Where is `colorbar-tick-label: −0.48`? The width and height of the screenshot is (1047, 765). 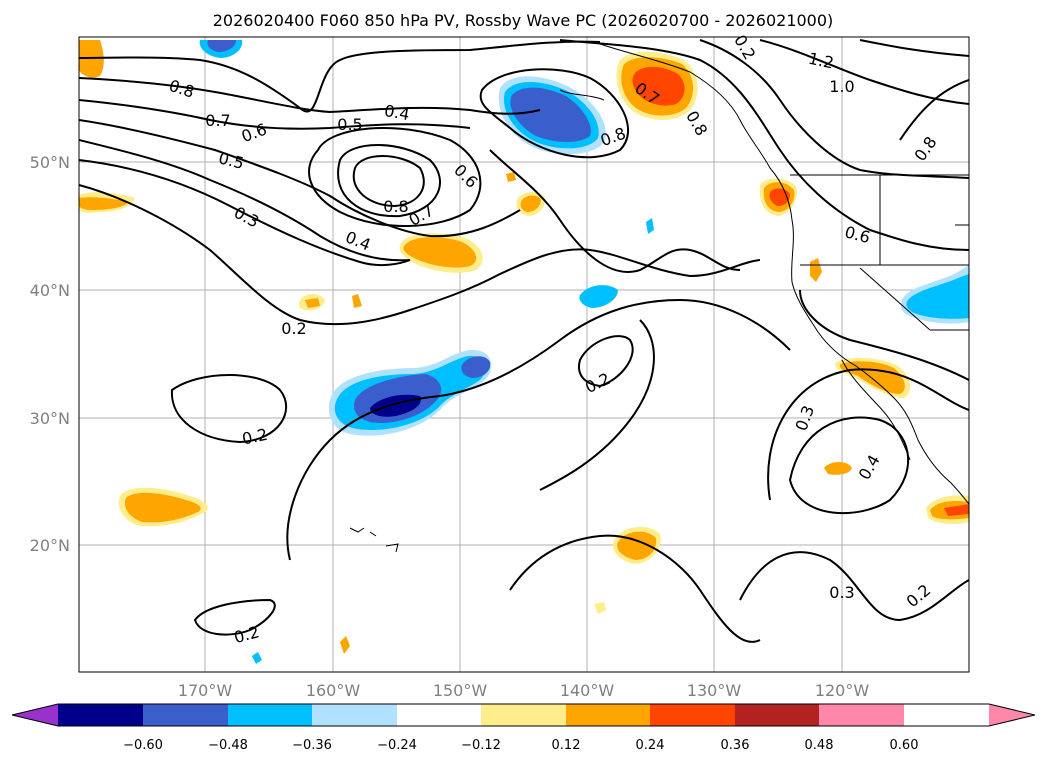 colorbar-tick-label: −0.48 is located at coordinates (228, 745).